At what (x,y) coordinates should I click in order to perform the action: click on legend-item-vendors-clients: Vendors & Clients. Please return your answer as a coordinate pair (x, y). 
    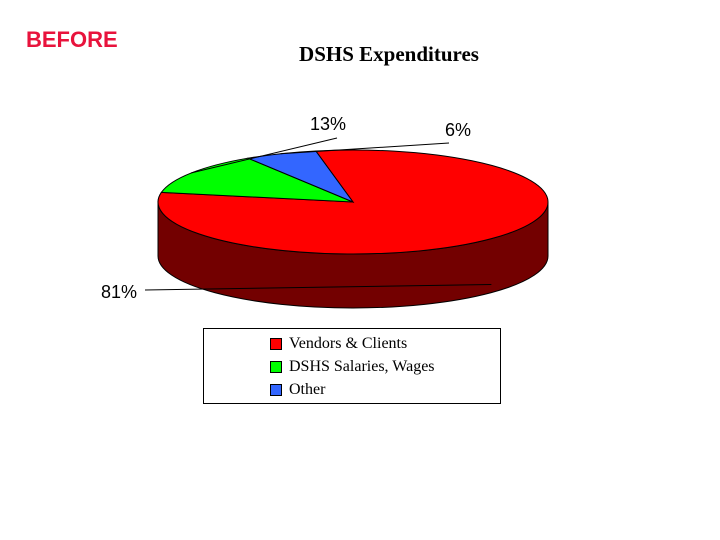
    Looking at the image, I should click on (338, 344).